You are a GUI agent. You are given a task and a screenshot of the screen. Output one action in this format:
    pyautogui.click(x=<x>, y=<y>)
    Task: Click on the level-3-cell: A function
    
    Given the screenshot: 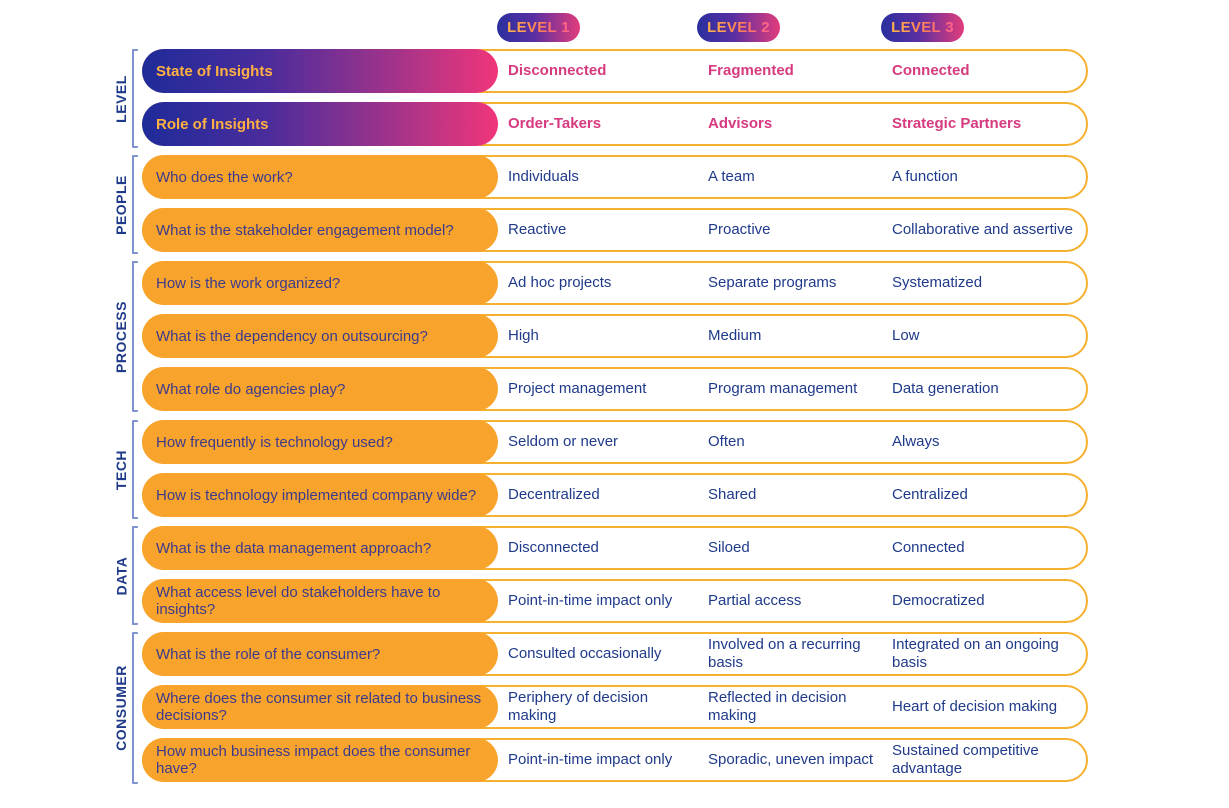 What is the action you would take?
    pyautogui.click(x=925, y=176)
    